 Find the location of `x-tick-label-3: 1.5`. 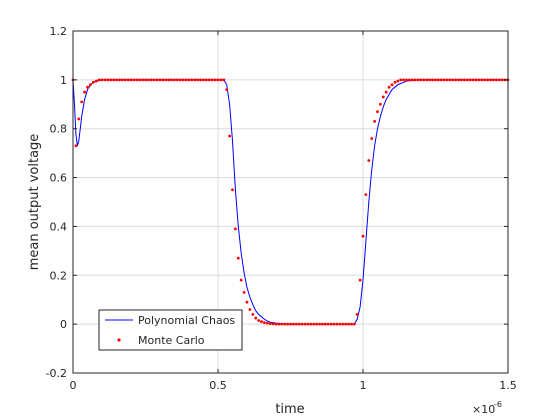

x-tick-label-3: 1.5 is located at coordinates (508, 385).